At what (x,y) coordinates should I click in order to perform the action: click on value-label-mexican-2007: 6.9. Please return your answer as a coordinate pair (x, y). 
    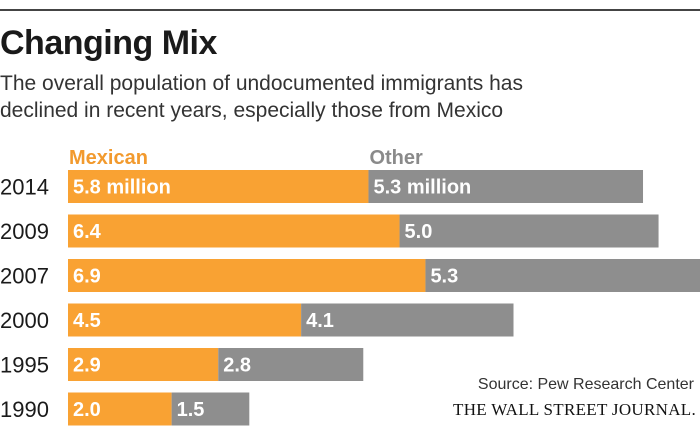
    Looking at the image, I should click on (87, 277).